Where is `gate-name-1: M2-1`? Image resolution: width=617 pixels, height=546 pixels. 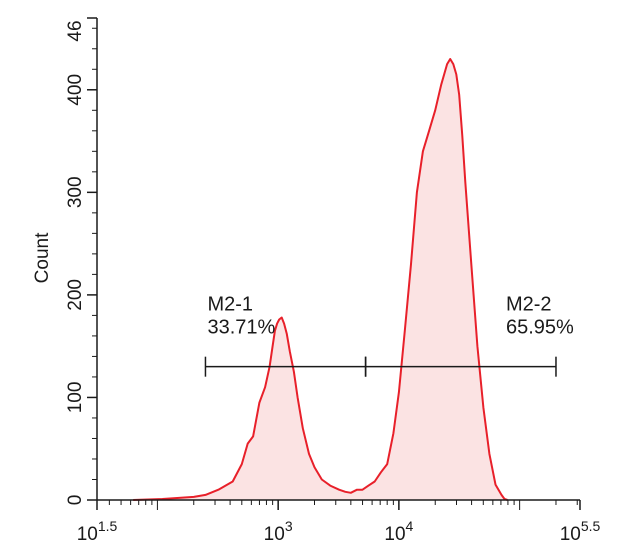 gate-name-1: M2-1 is located at coordinates (230, 305).